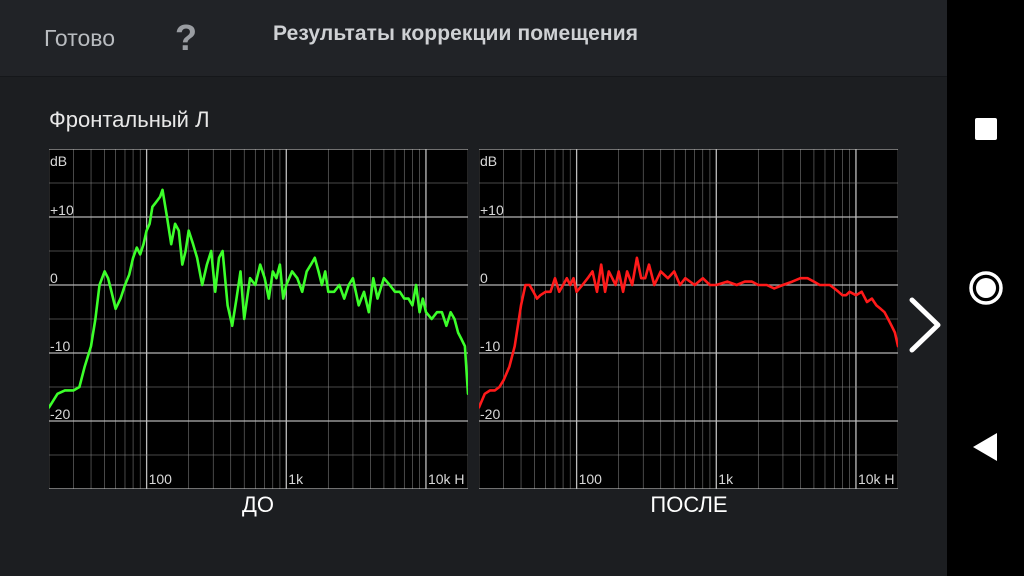  I want to click on after-x-tick-label: 10k H, so click(876, 479).